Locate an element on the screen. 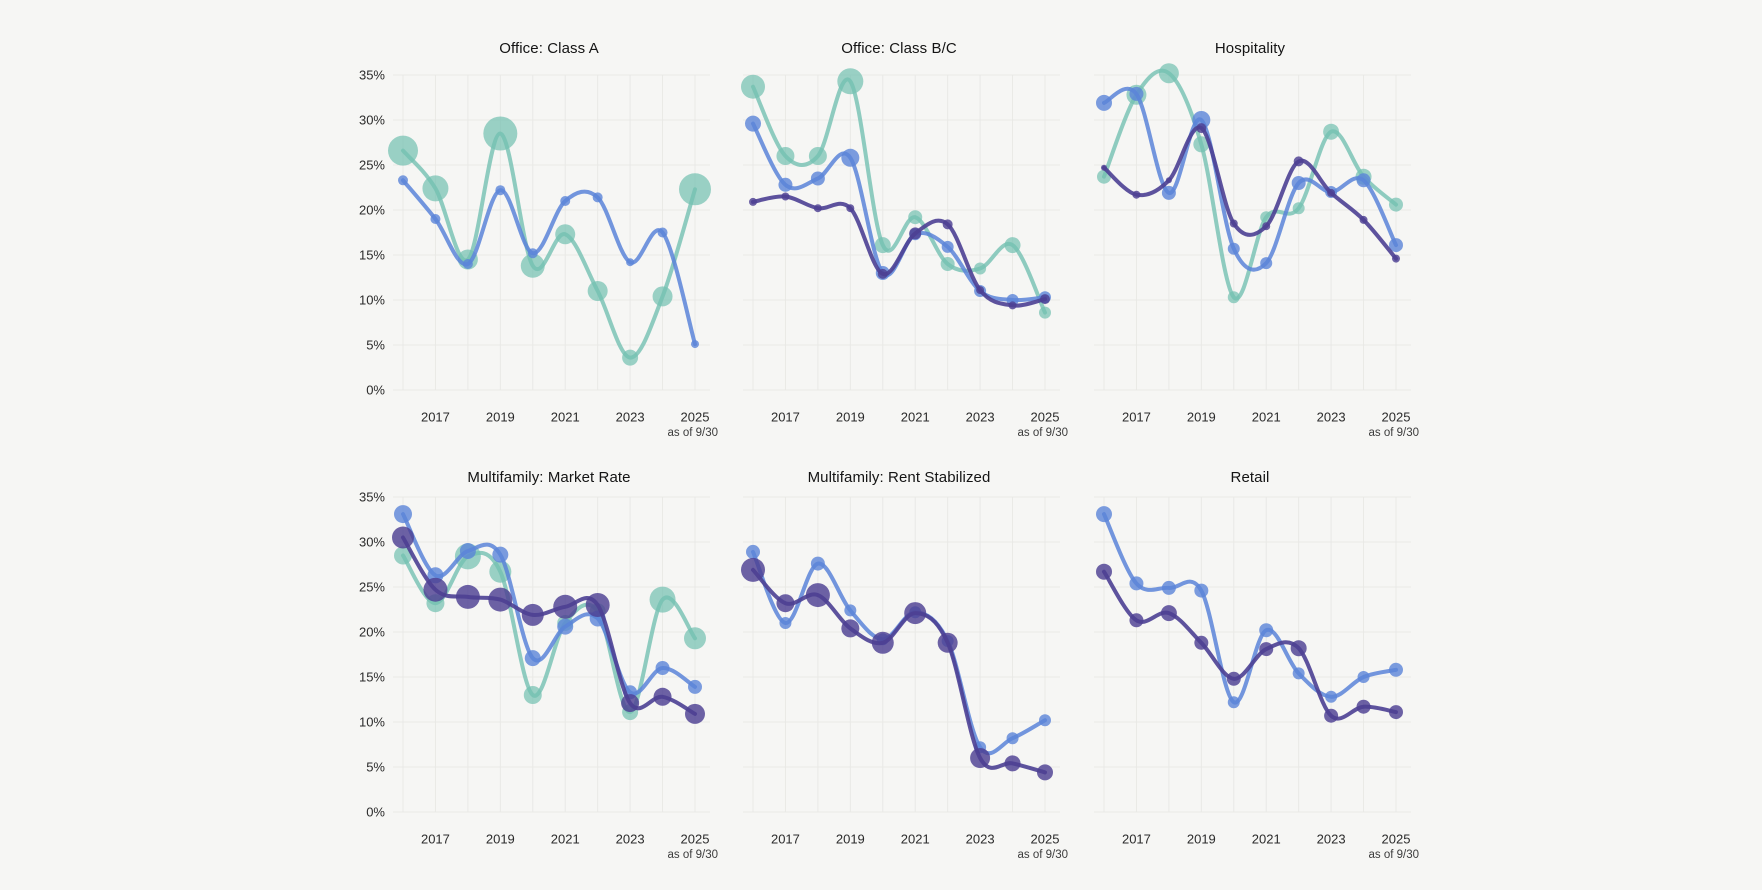 Image resolution: width=1762 pixels, height=890 pixels. y-axis-tick-label: 0% is located at coordinates (375, 390).